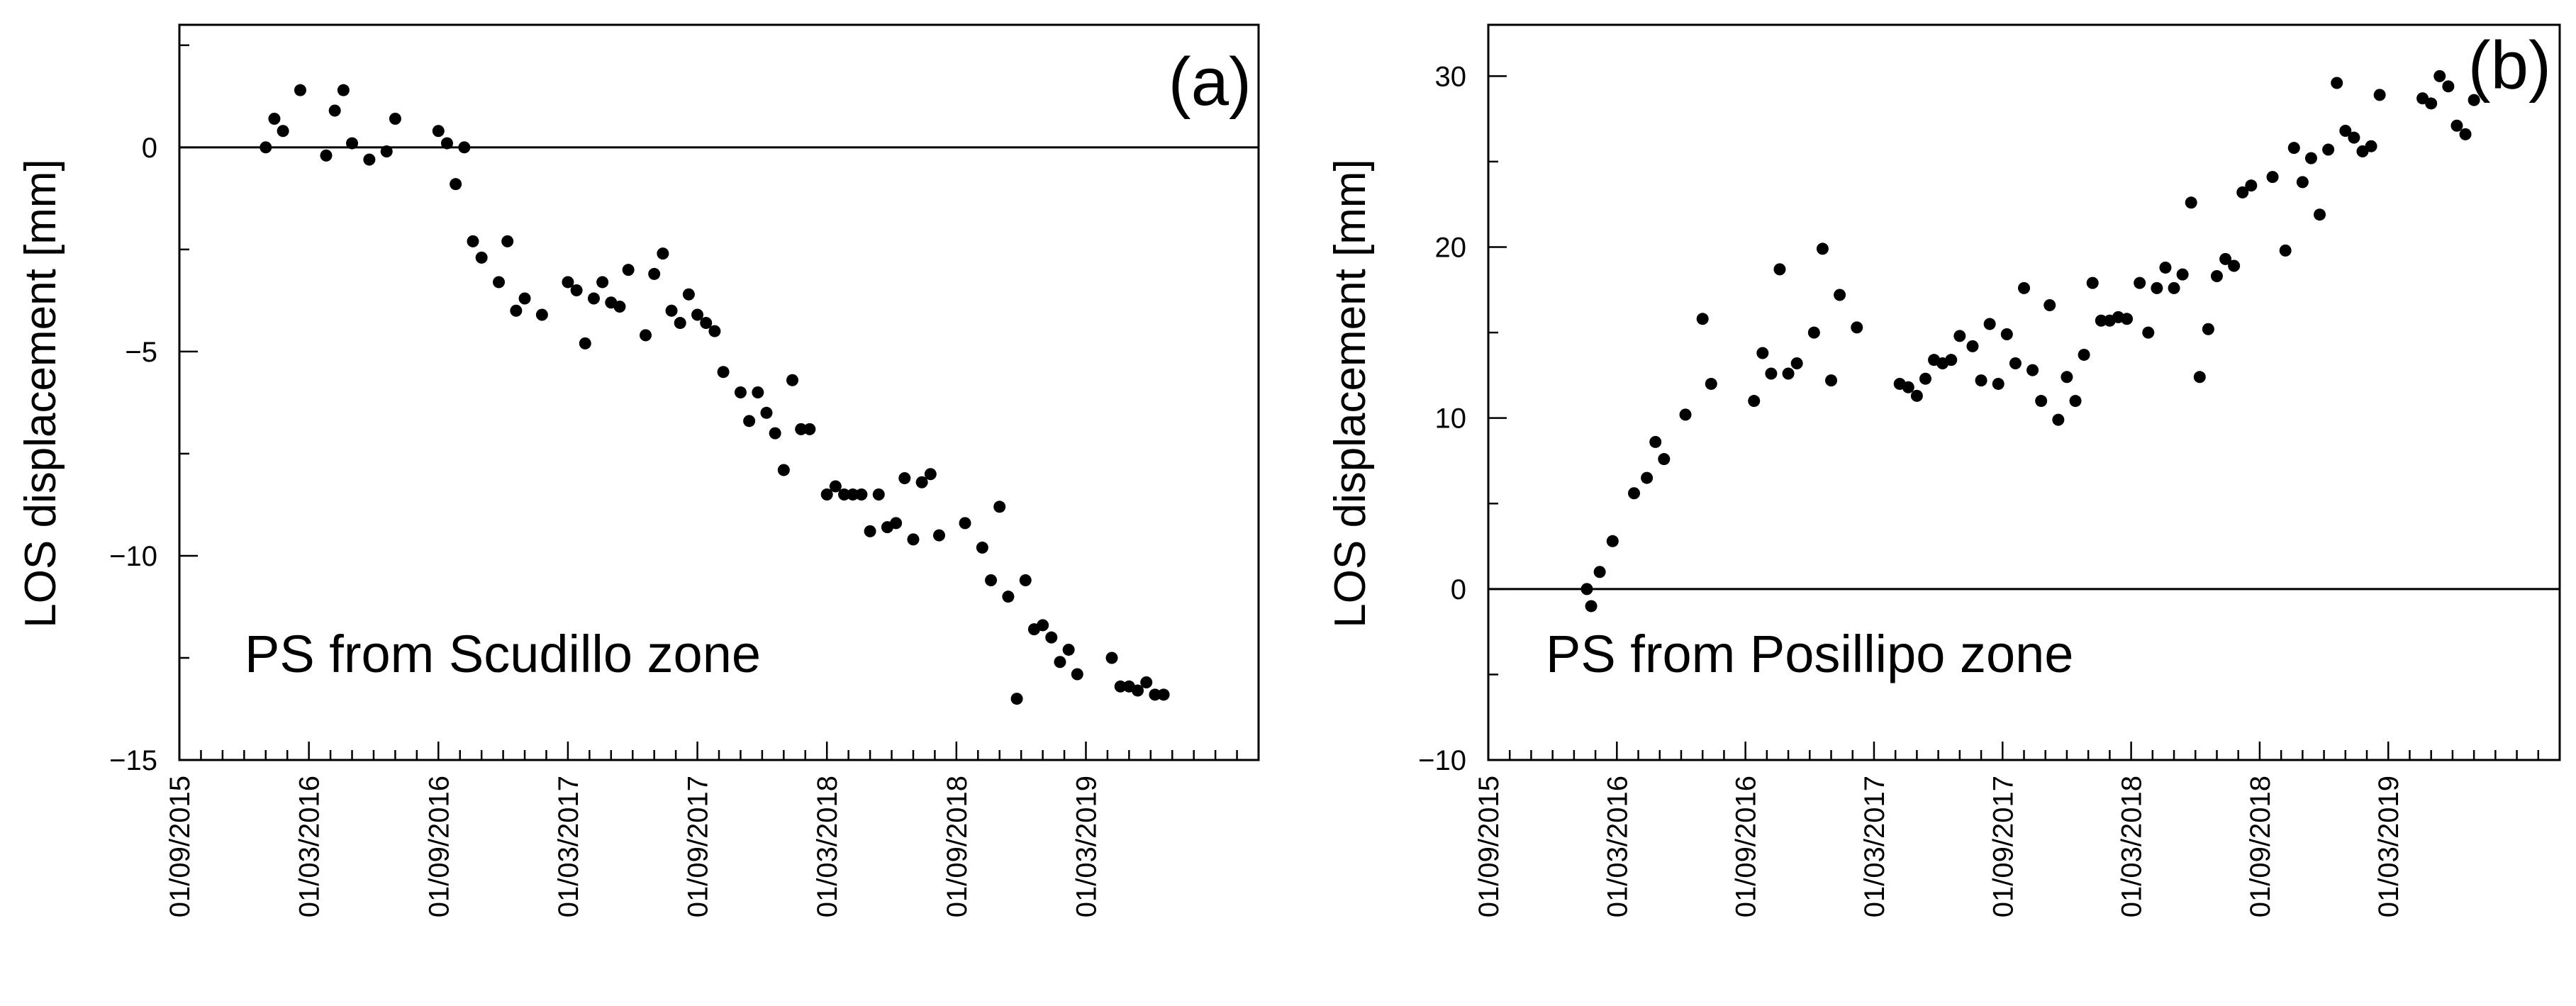  What do you see at coordinates (439, 847) in the screenshot?
I see `x-tick-label: 01/09/2016` at bounding box center [439, 847].